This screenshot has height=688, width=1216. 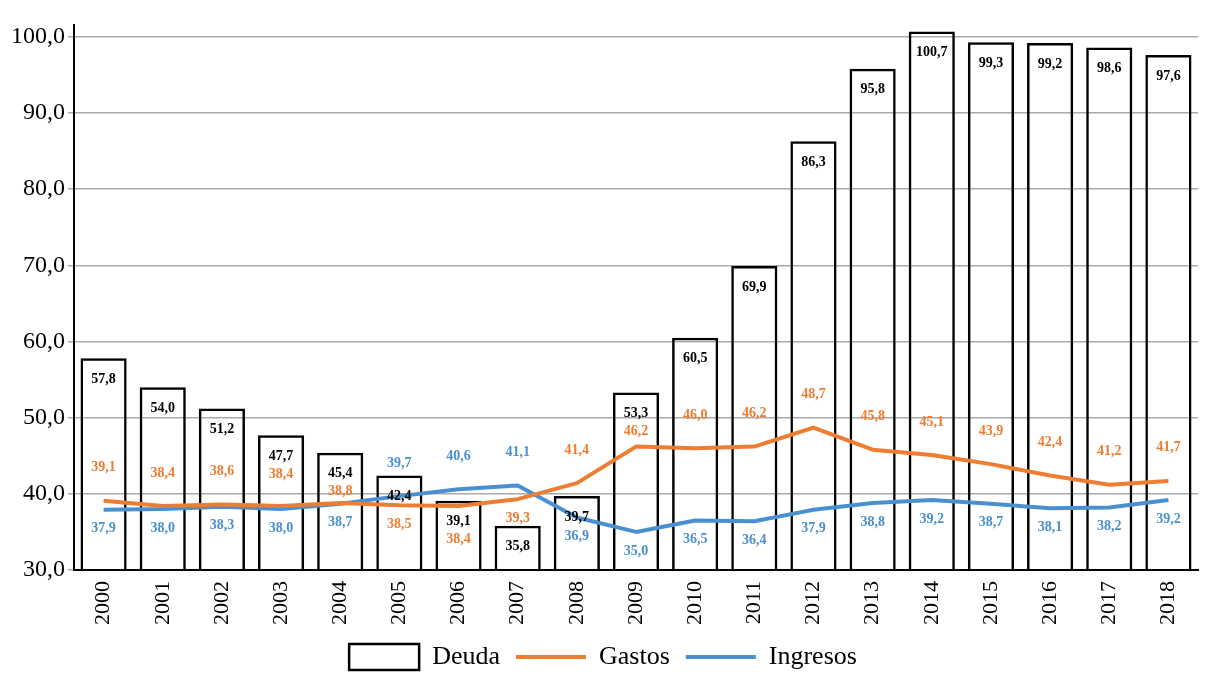 What do you see at coordinates (44, 415) in the screenshot?
I see `y-tick-label: 50,0` at bounding box center [44, 415].